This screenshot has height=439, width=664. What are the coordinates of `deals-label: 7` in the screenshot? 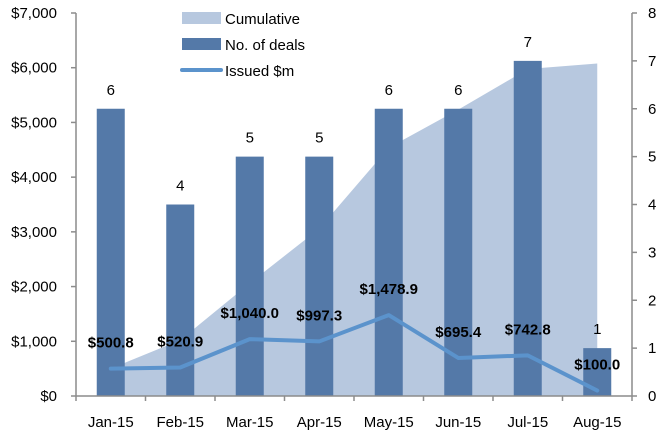 It's located at (528, 42).